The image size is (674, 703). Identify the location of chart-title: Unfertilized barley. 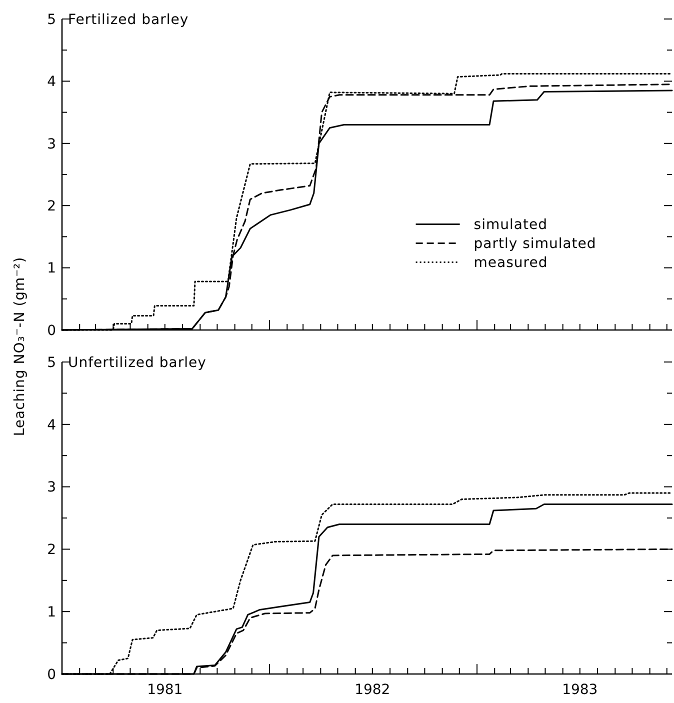
(137, 362).